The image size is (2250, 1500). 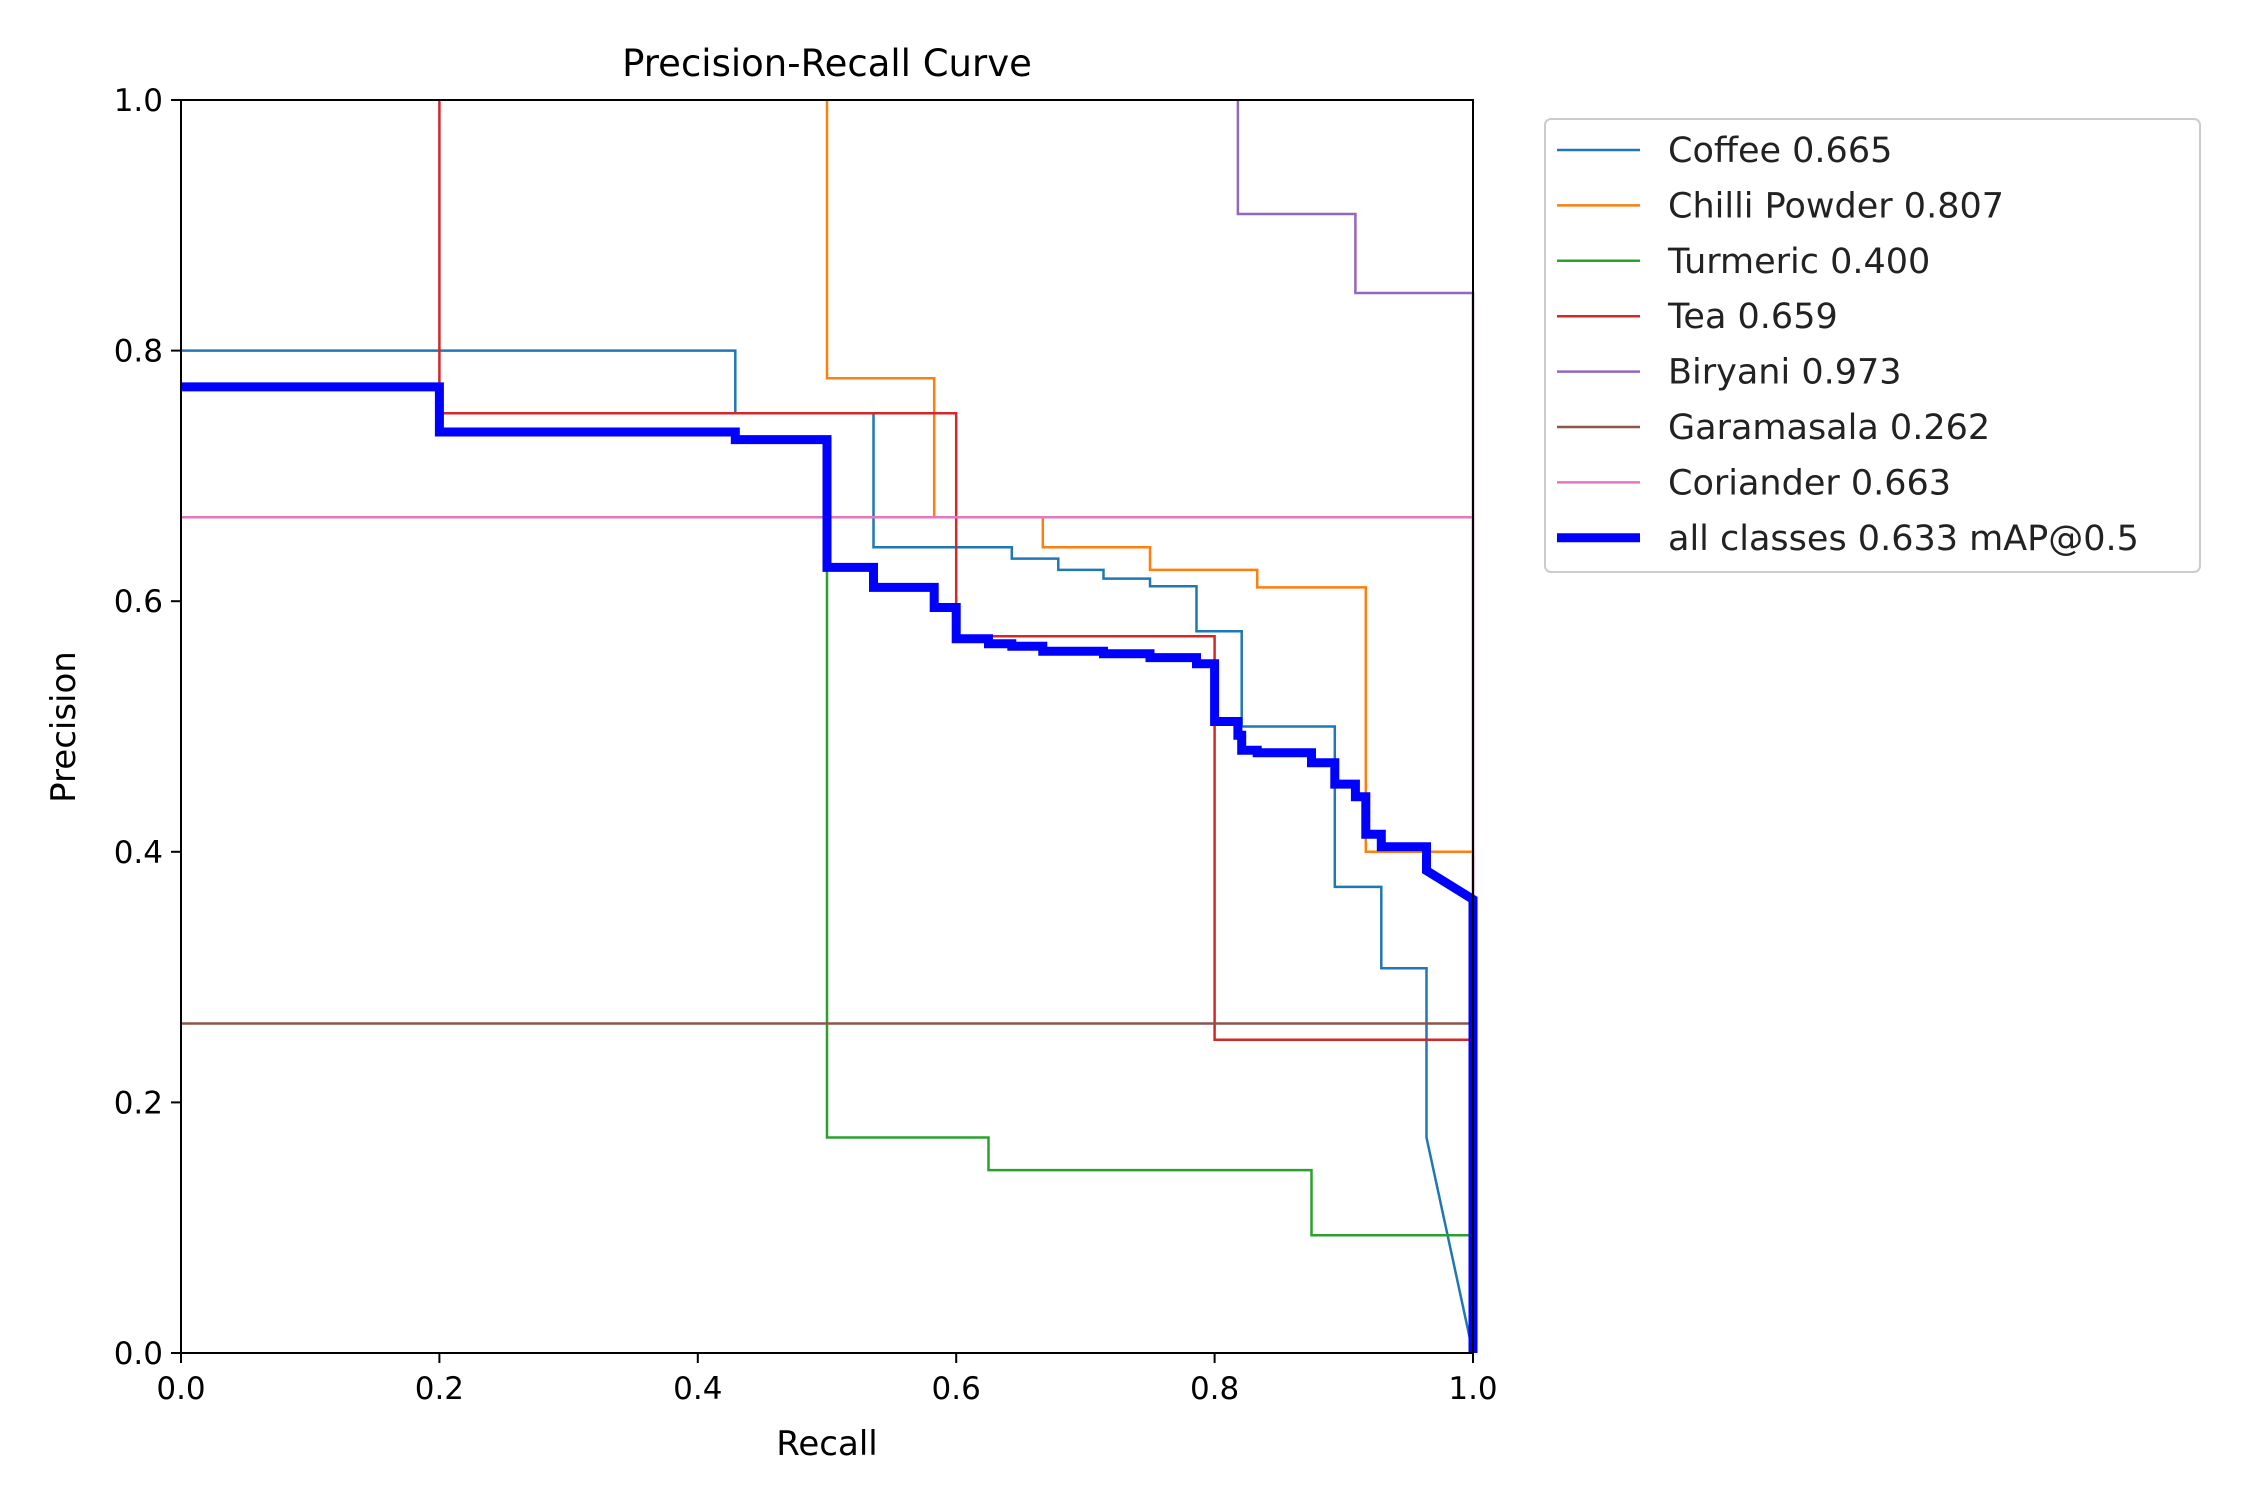 What do you see at coordinates (1903, 539) in the screenshot?
I see `legend-label-7: all classes 0.633 mAP@0.5` at bounding box center [1903, 539].